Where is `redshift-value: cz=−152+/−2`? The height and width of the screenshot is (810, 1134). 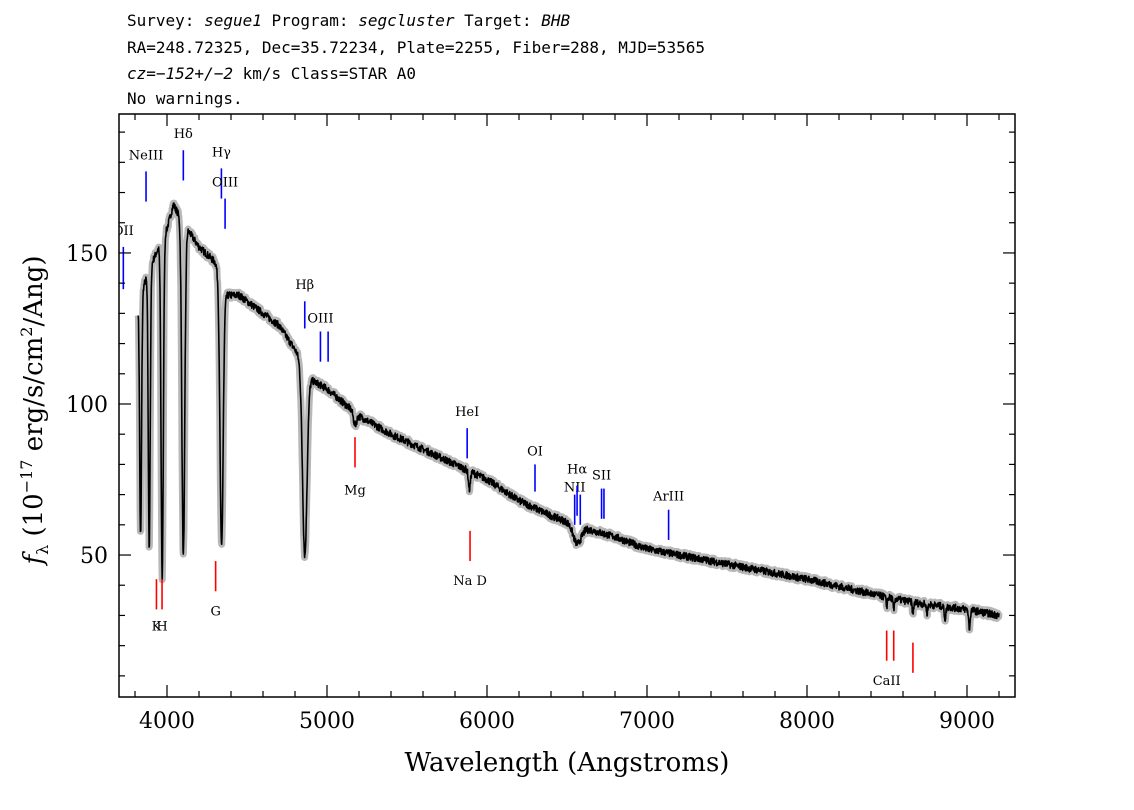 redshift-value: cz=−152+/−2 is located at coordinates (180, 73).